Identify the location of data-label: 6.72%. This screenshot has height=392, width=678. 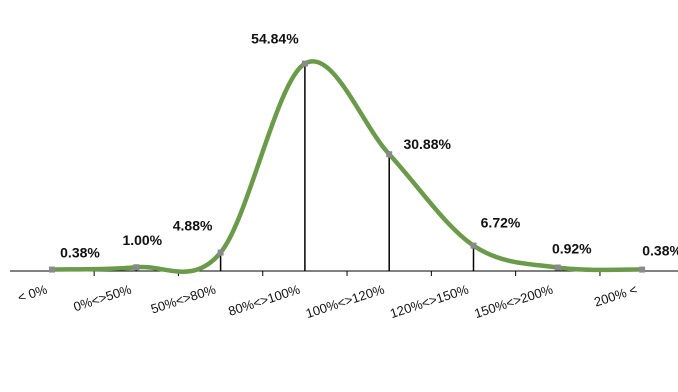
(501, 223).